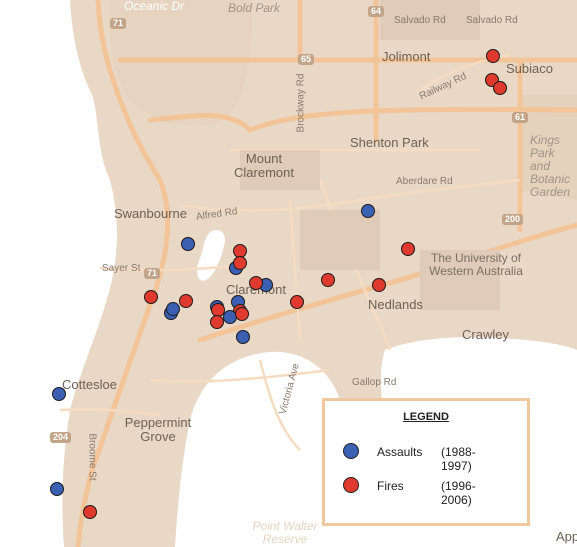 The image size is (577, 547). I want to click on label-aberdare-rd: Aberdare Rd, so click(424, 181).